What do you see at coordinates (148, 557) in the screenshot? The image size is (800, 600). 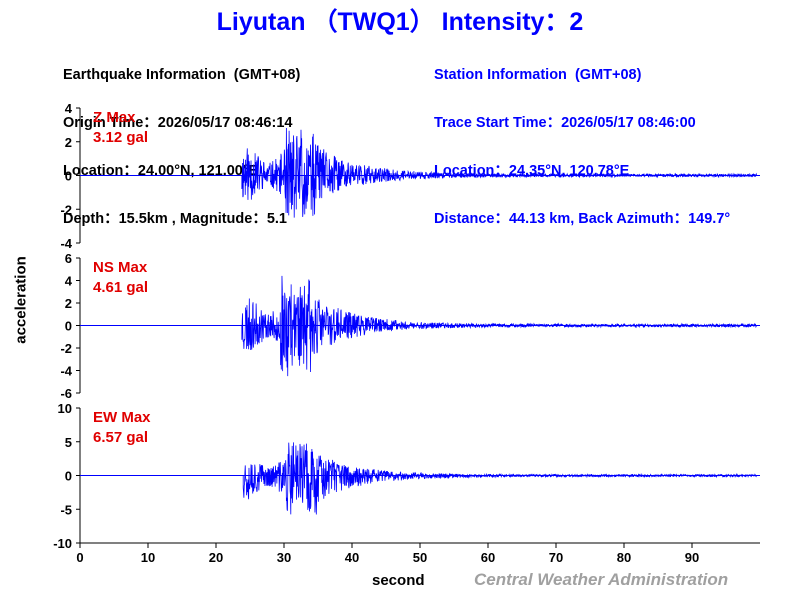 I see `x-tick-label: 10` at bounding box center [148, 557].